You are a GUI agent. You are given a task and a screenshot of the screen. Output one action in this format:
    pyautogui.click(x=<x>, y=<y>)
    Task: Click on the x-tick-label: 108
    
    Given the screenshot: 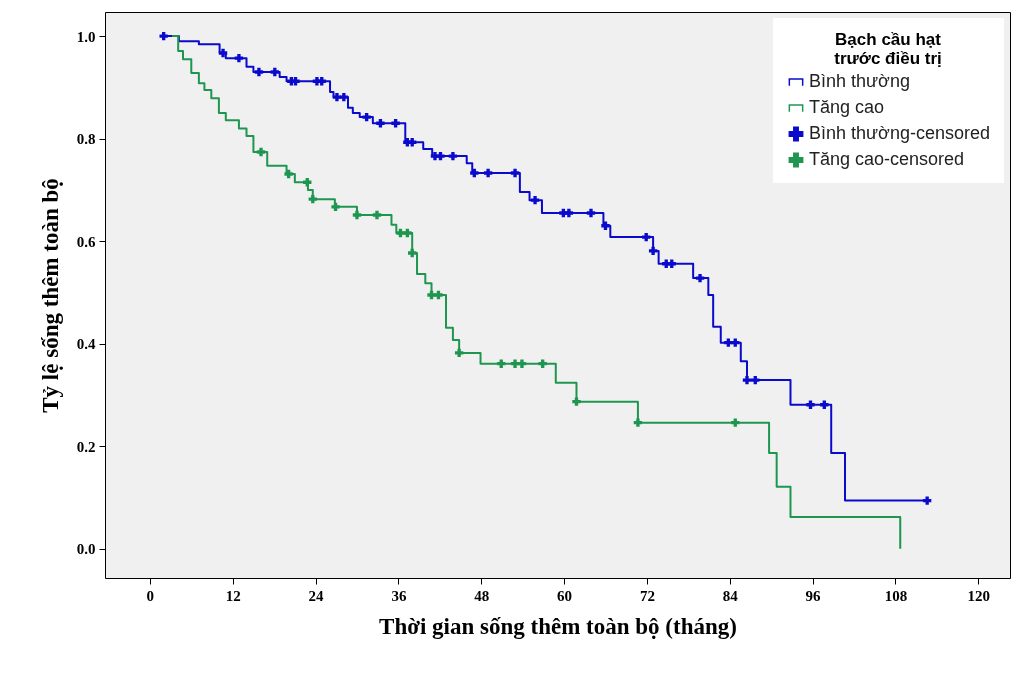 What is the action you would take?
    pyautogui.click(x=896, y=595)
    